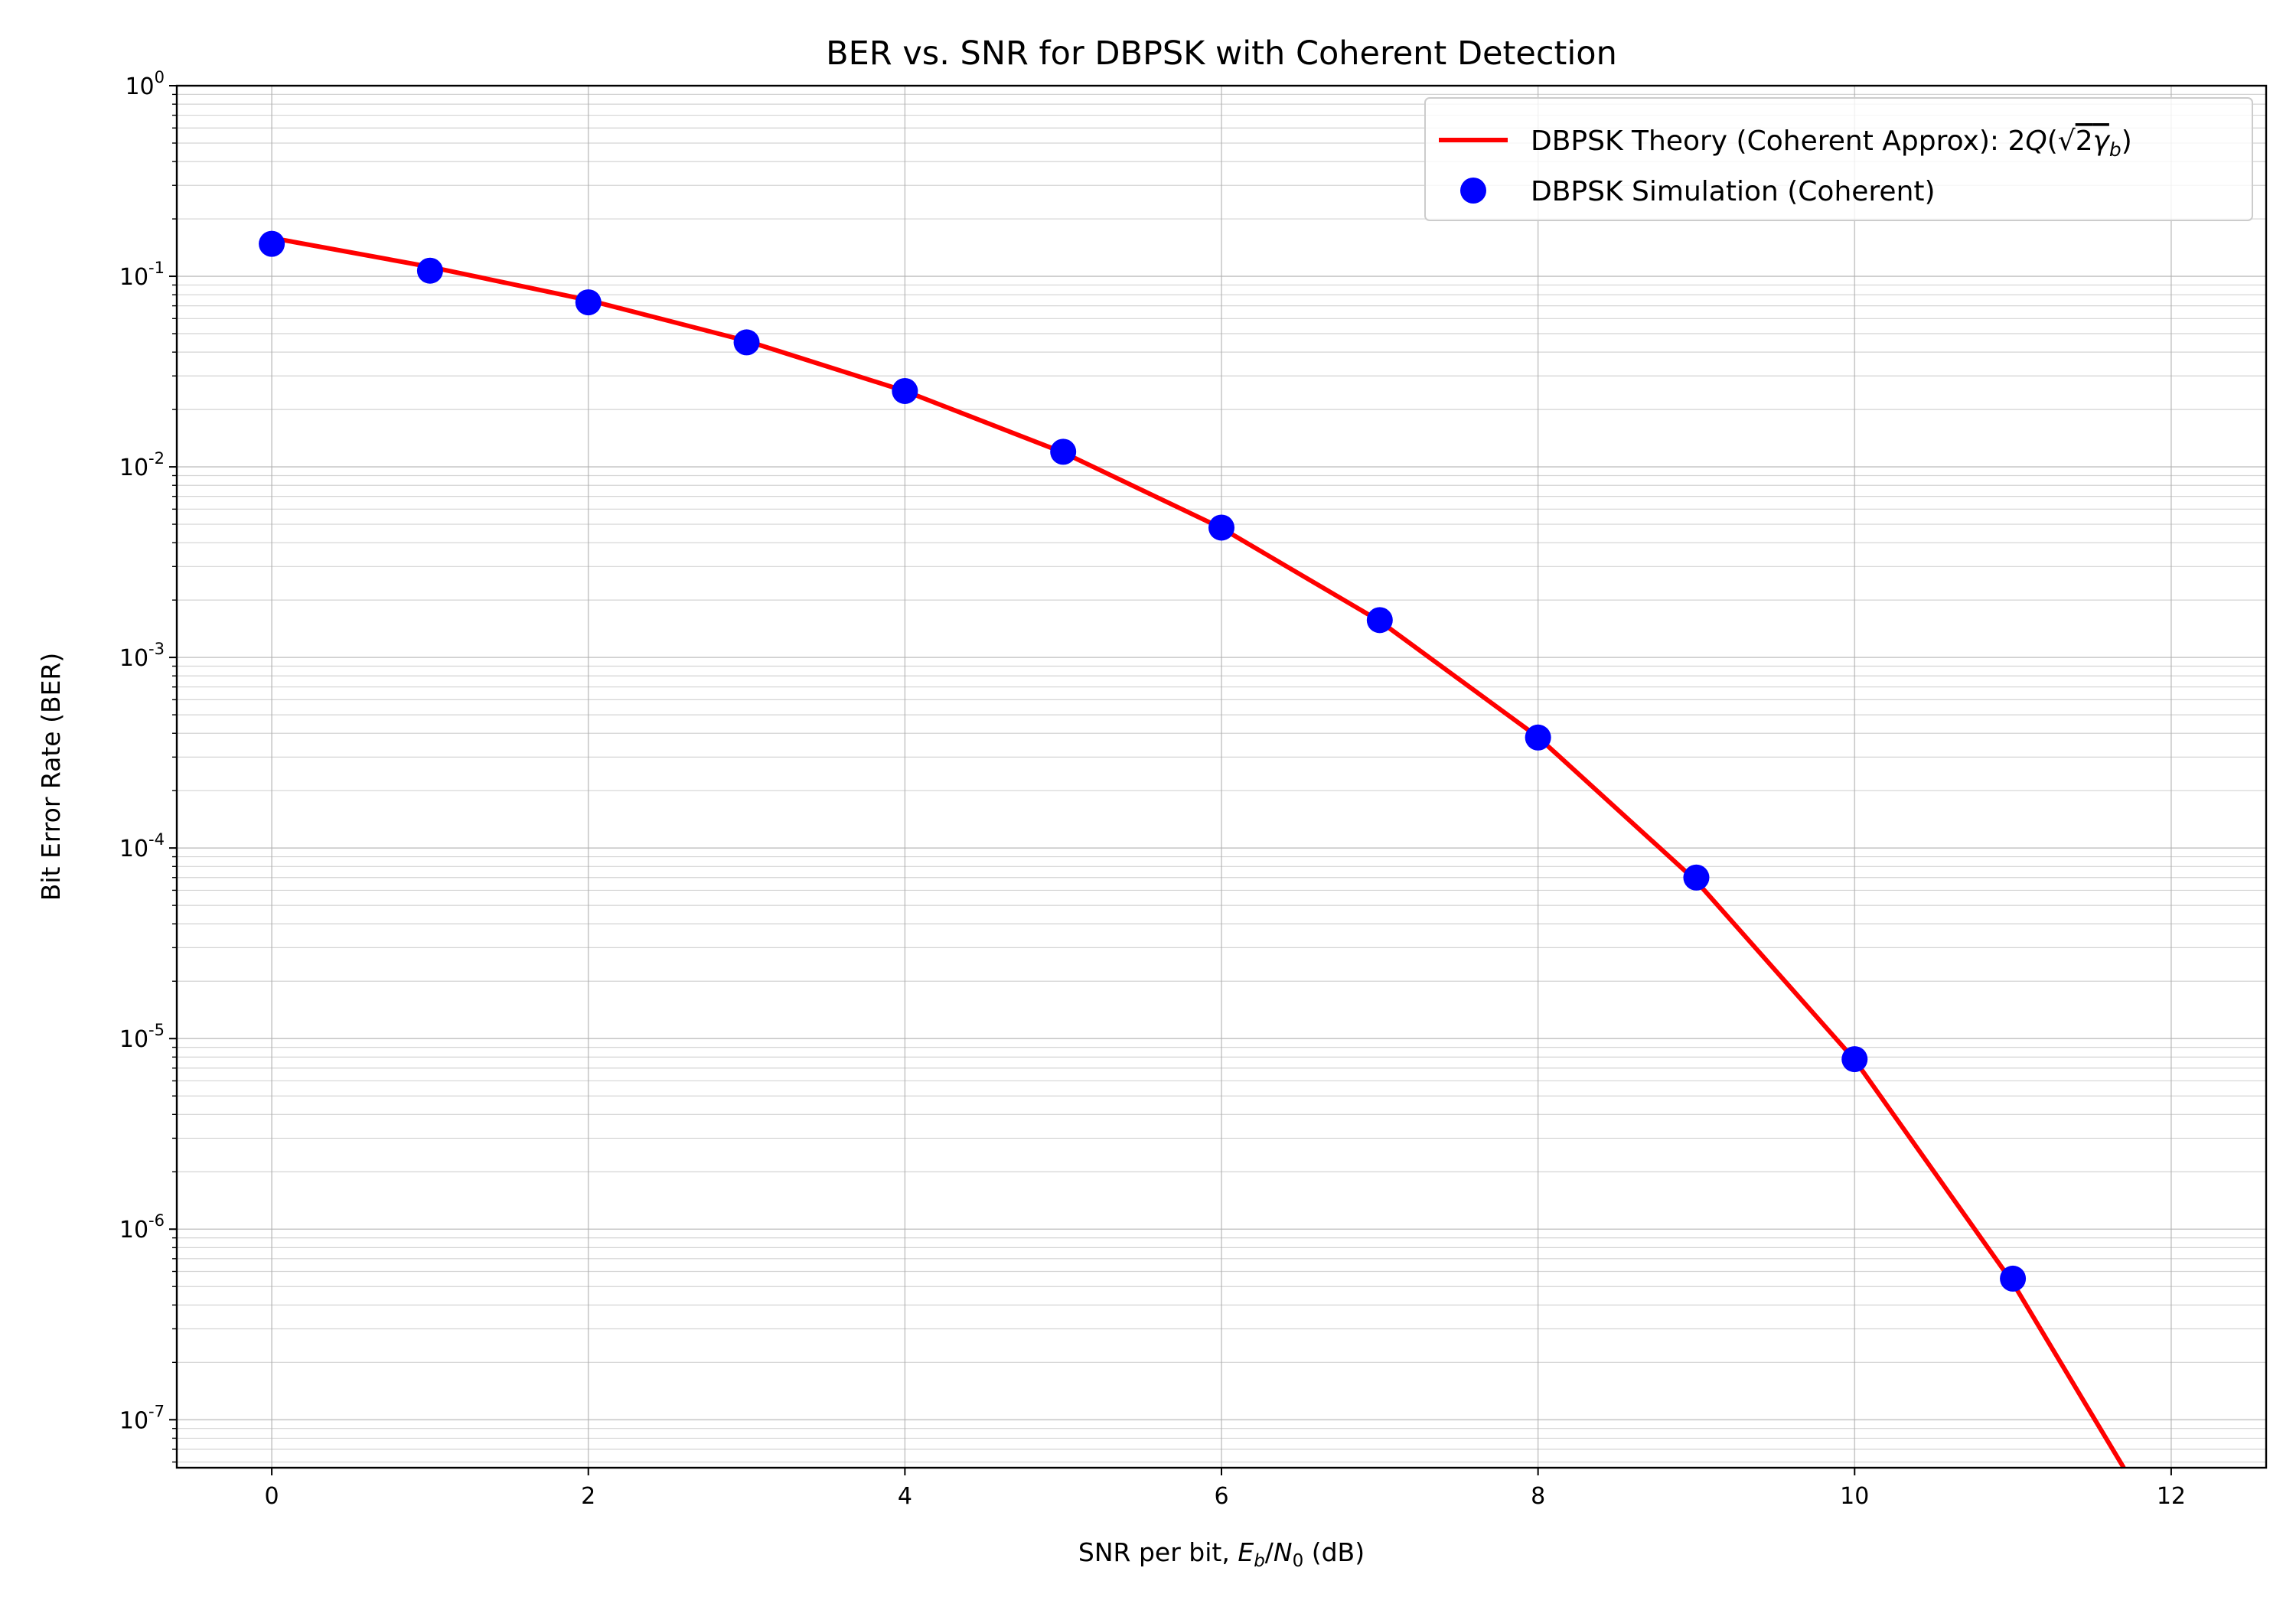 The image size is (2296, 1607). I want to click on y-tick-label: 10⁻³, so click(142, 656).